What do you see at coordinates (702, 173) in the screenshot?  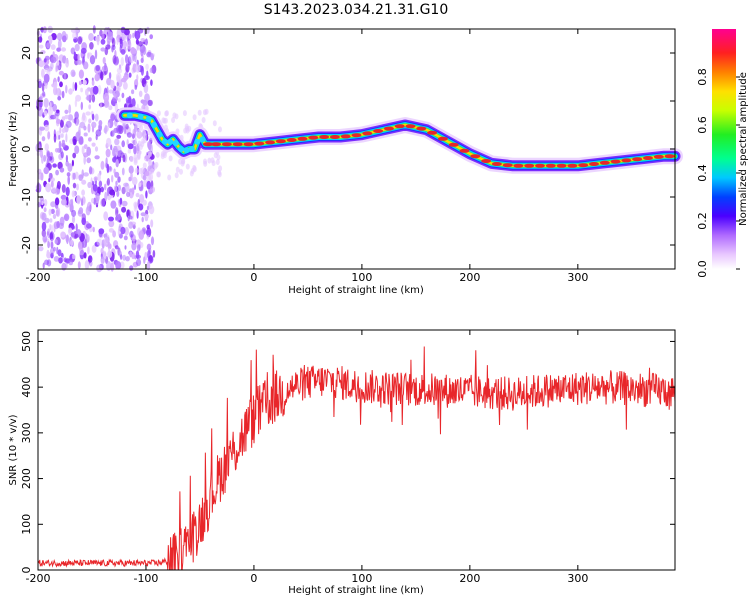 I see `colorbar-tick-label: 0.4` at bounding box center [702, 173].